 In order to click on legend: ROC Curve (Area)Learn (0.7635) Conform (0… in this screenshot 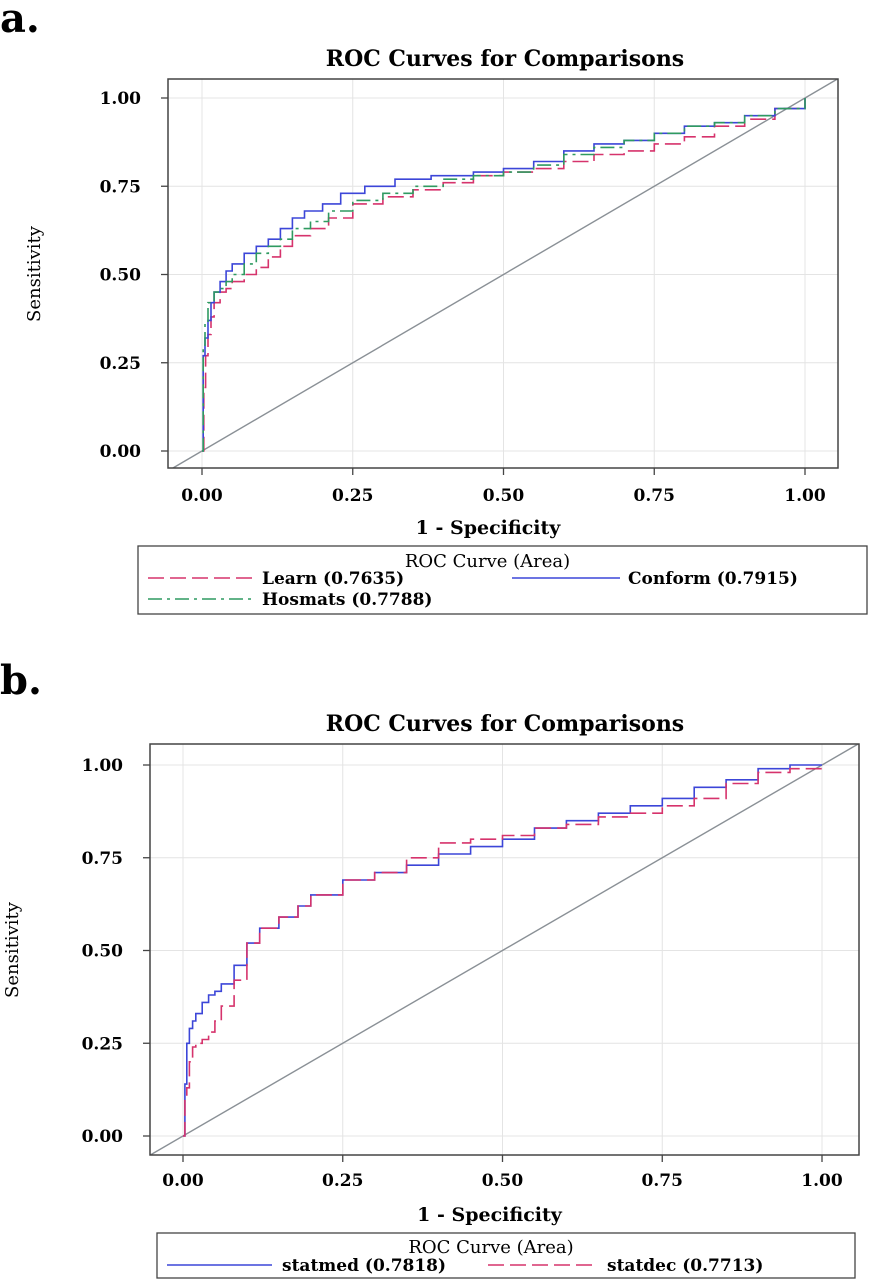, I will do `click(502, 580)`.